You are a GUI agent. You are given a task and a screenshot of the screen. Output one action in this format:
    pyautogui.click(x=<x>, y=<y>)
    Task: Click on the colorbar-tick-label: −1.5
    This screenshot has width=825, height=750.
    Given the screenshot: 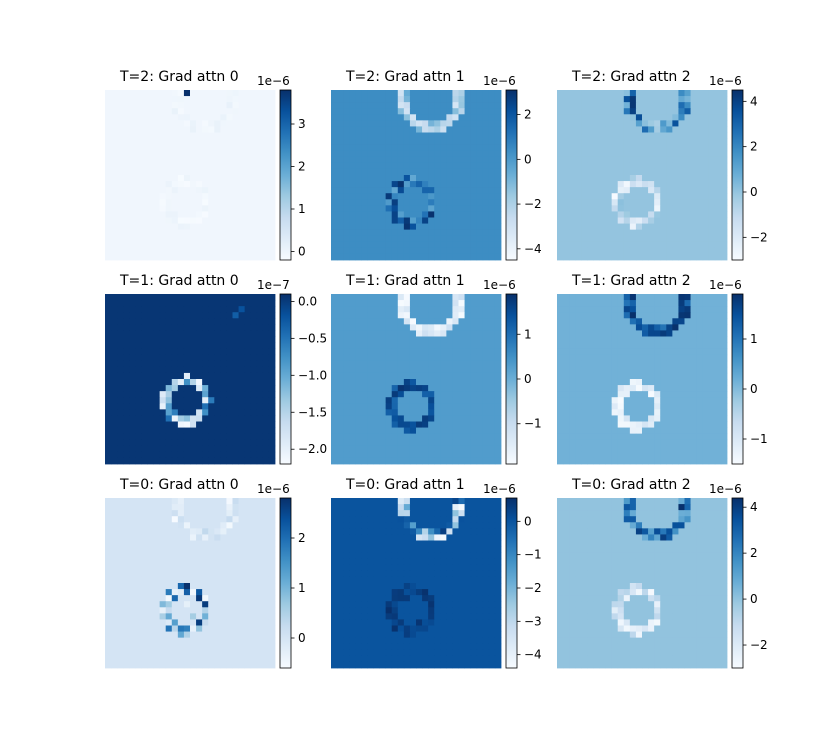 What is the action you would take?
    pyautogui.click(x=312, y=412)
    